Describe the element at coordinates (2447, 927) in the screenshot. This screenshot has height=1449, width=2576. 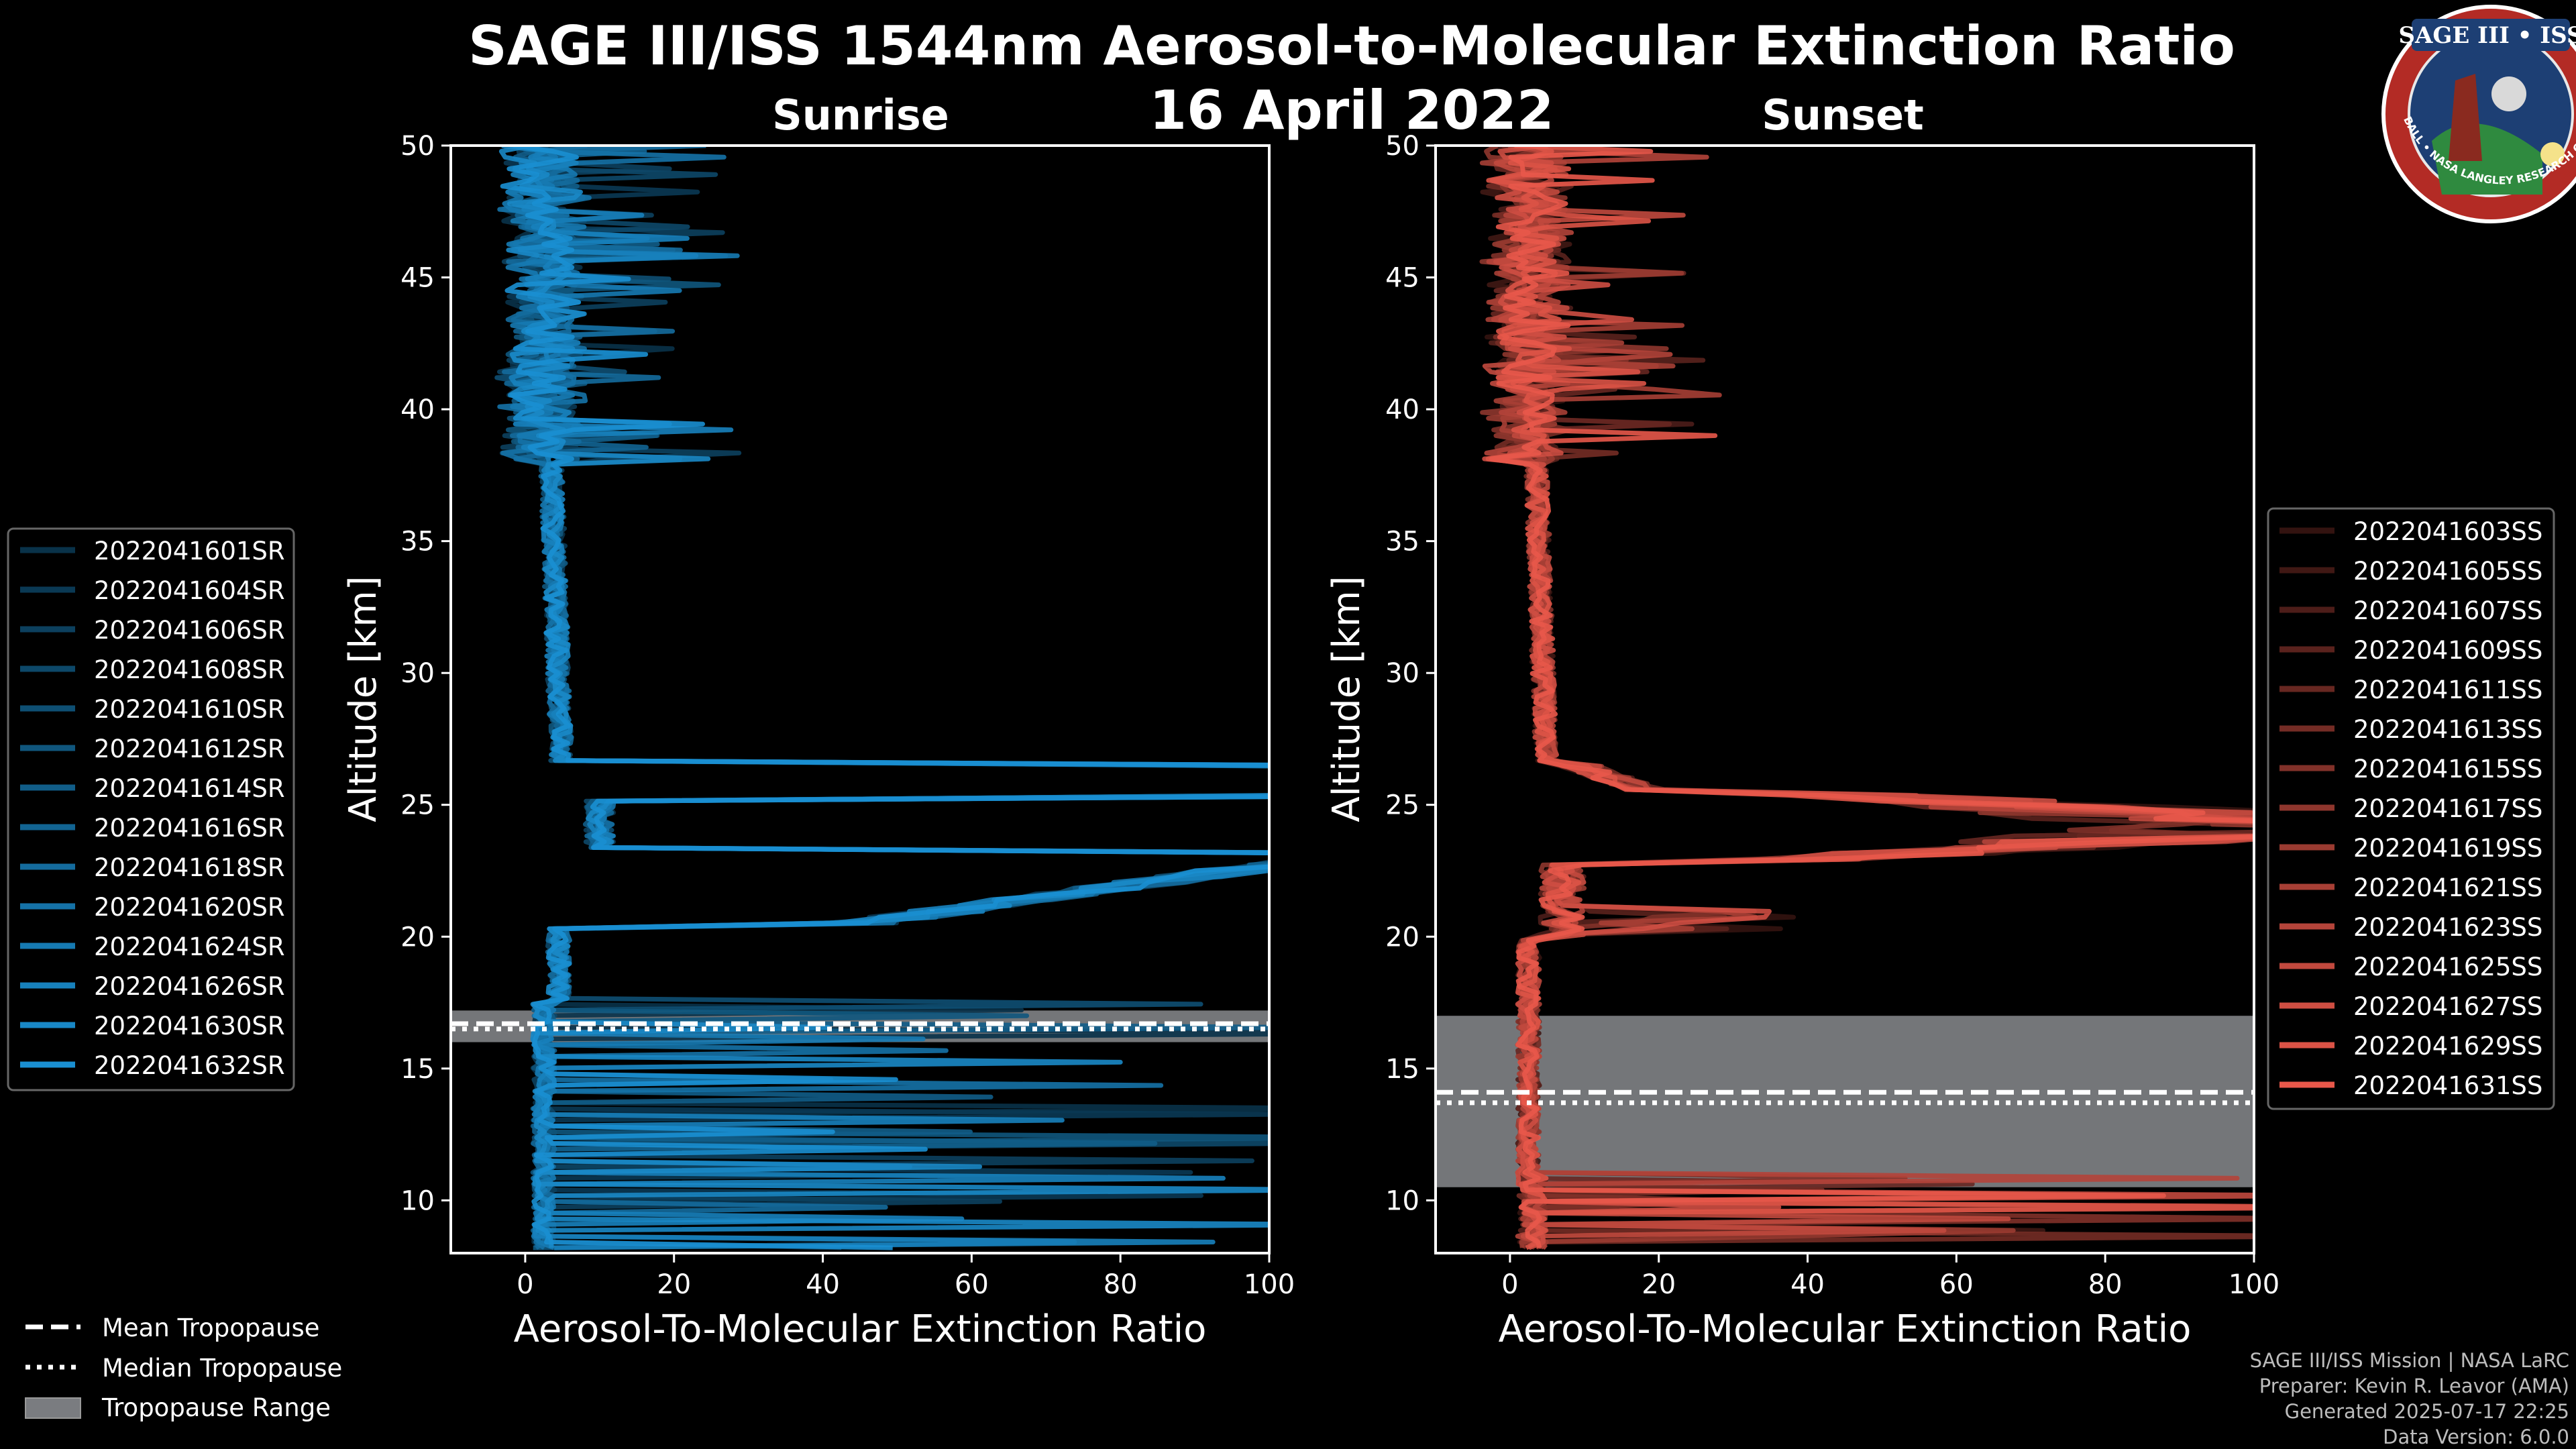
I see `legend-label-2022041623SS: 2022041623SS` at that location.